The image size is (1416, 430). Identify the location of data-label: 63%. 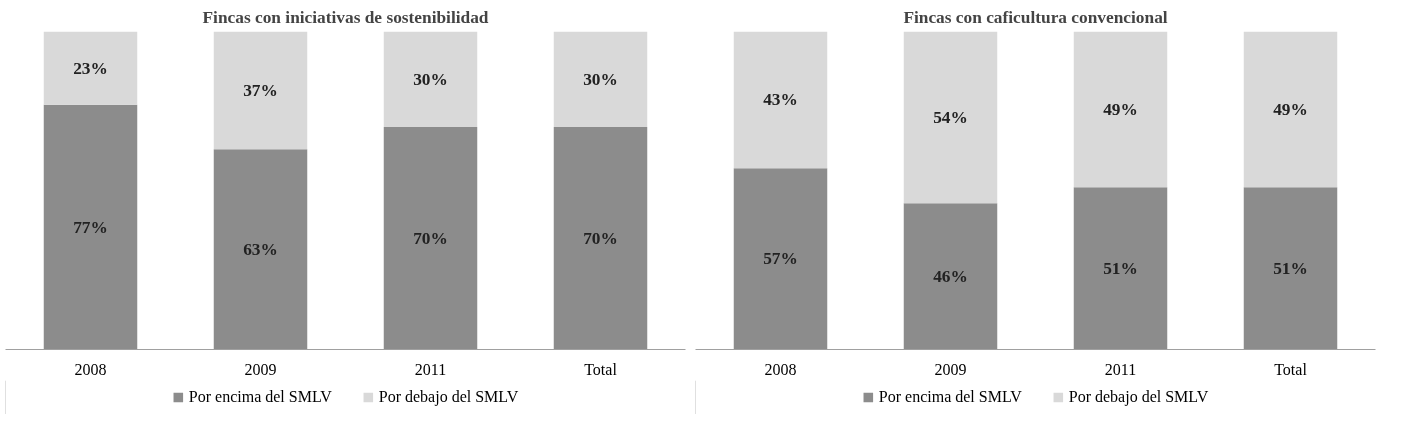
(260, 249).